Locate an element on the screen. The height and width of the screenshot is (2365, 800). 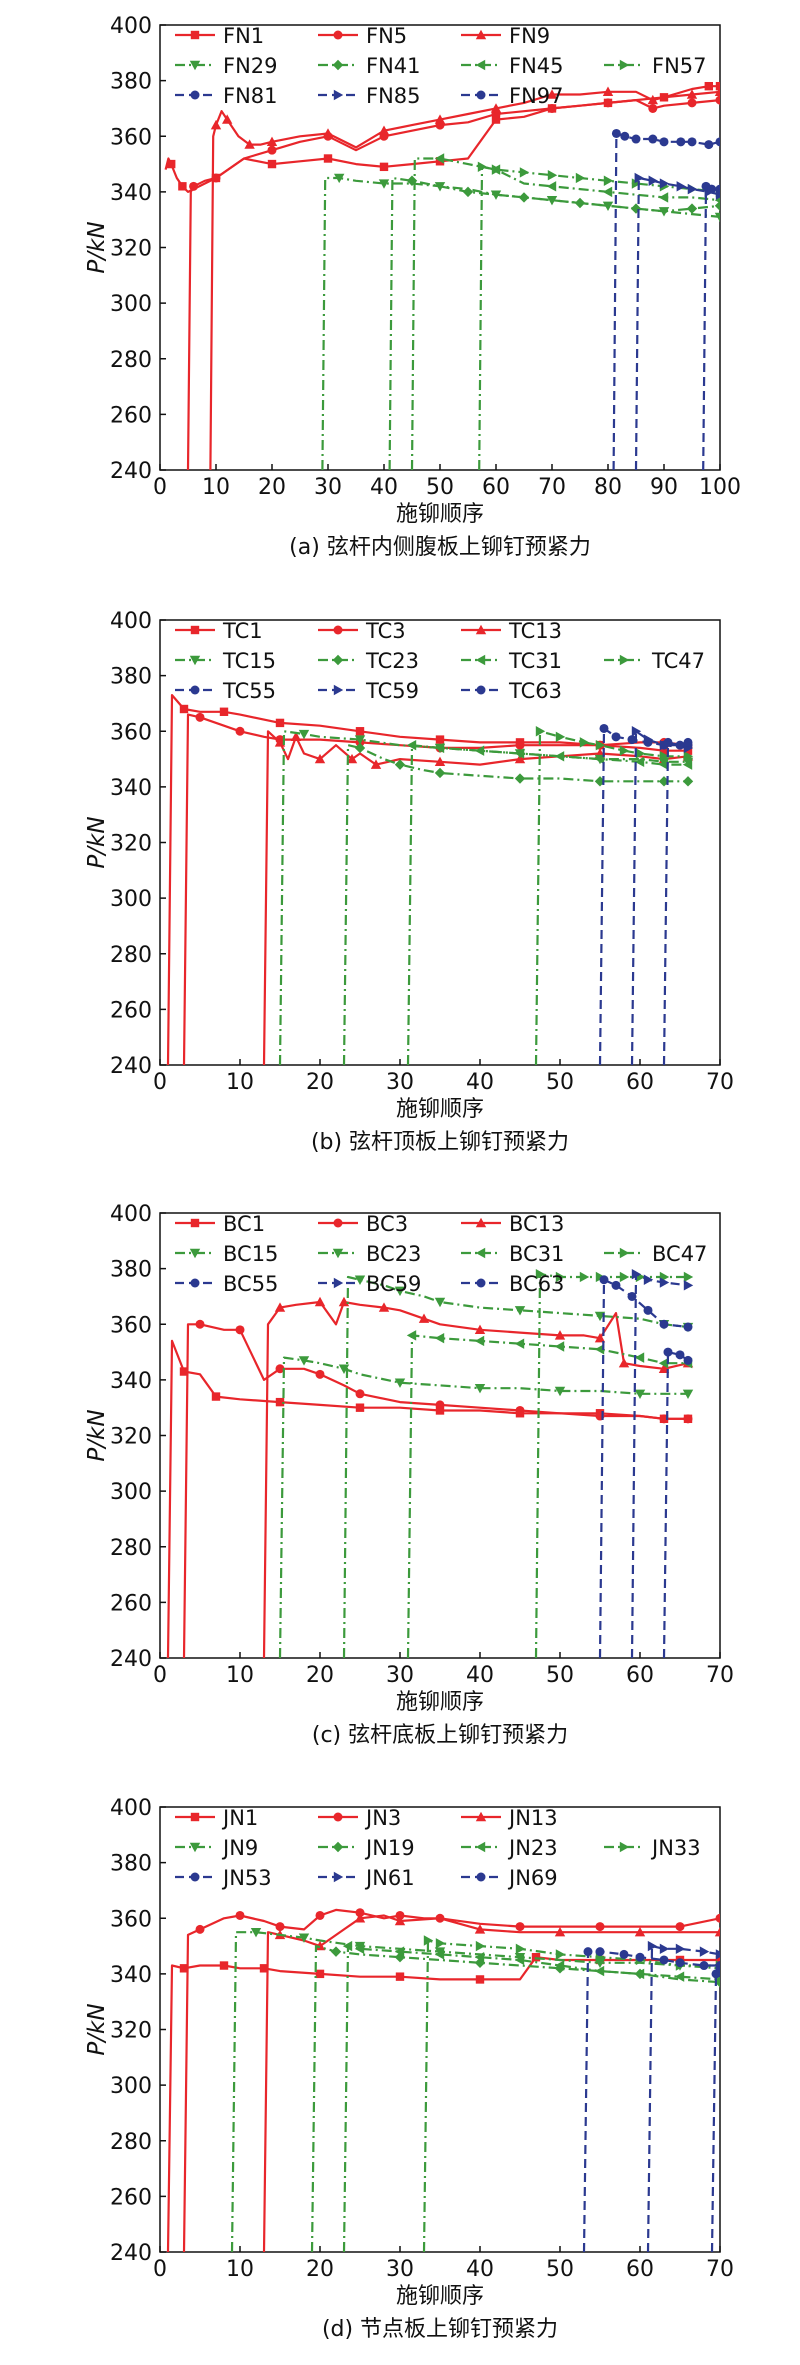
legend-marker-TC31 is located at coordinates (480, 660).